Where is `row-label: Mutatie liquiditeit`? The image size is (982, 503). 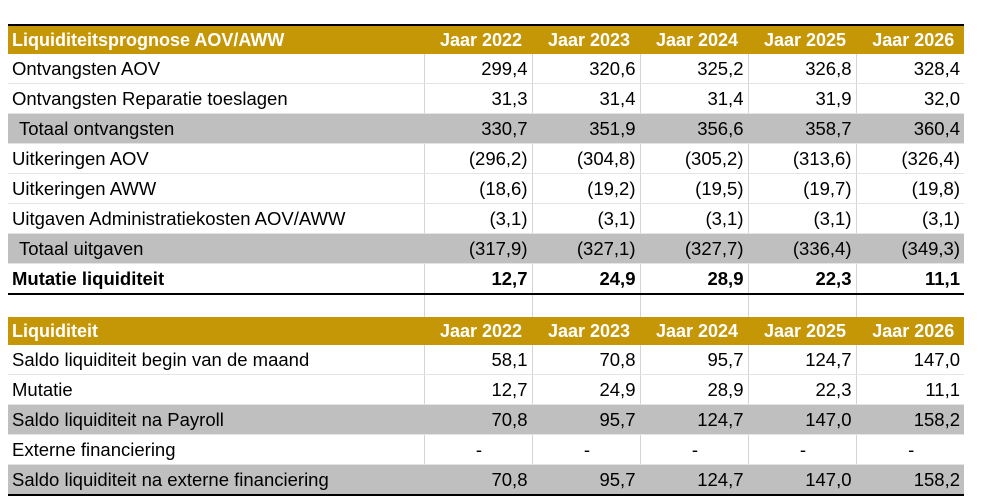 row-label: Mutatie liquiditeit is located at coordinates (216, 279).